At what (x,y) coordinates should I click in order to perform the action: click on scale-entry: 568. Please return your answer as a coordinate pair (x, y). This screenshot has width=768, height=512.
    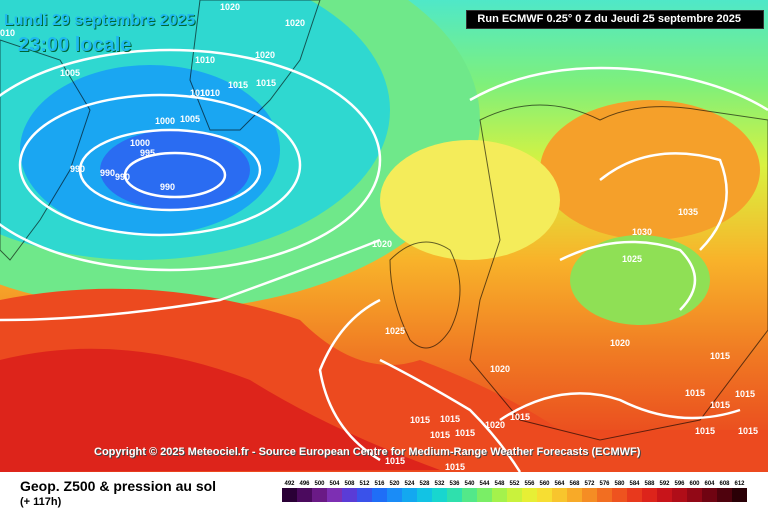
    Looking at the image, I should click on (574, 491).